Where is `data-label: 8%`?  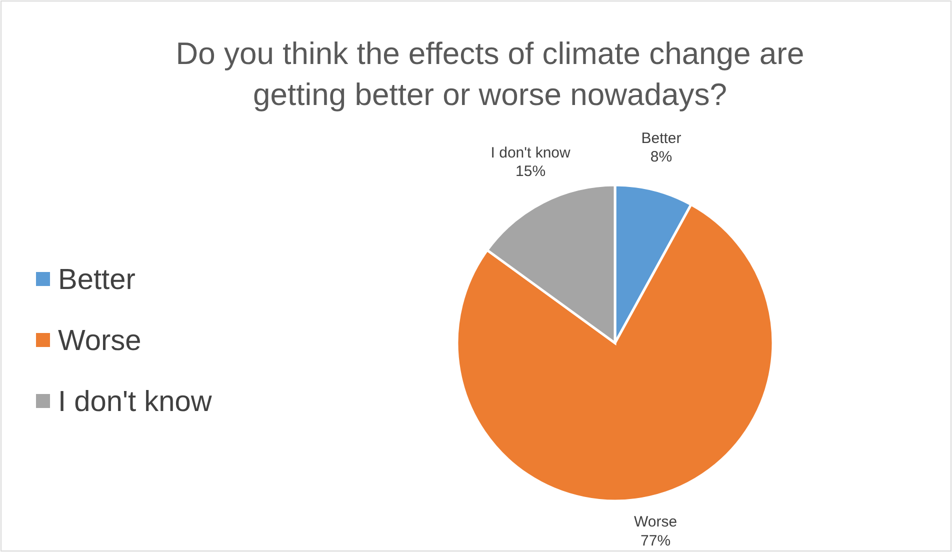
data-label: 8% is located at coordinates (661, 157).